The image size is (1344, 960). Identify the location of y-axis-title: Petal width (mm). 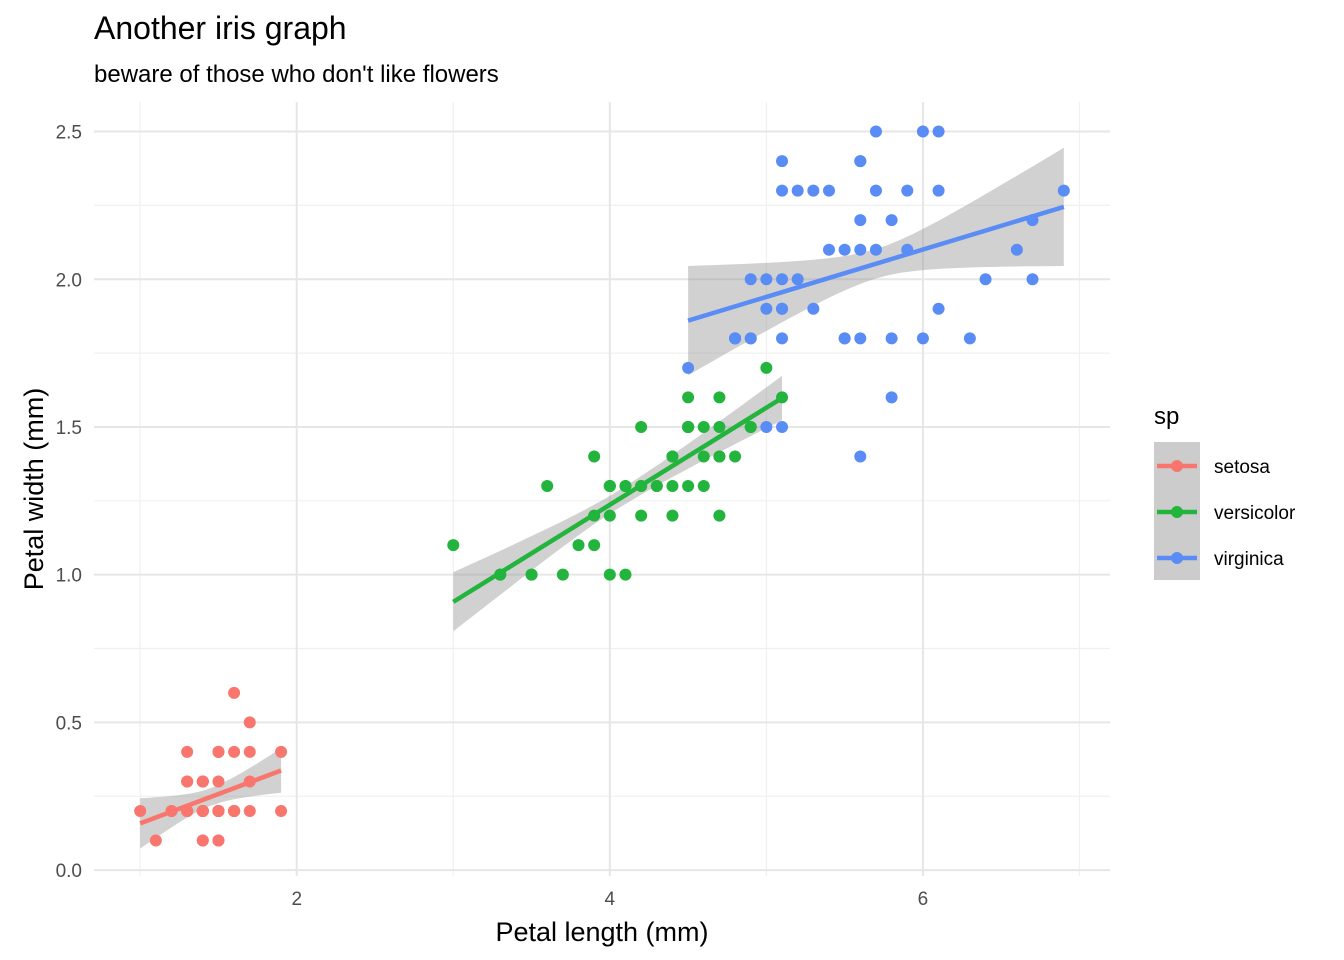
(34, 489).